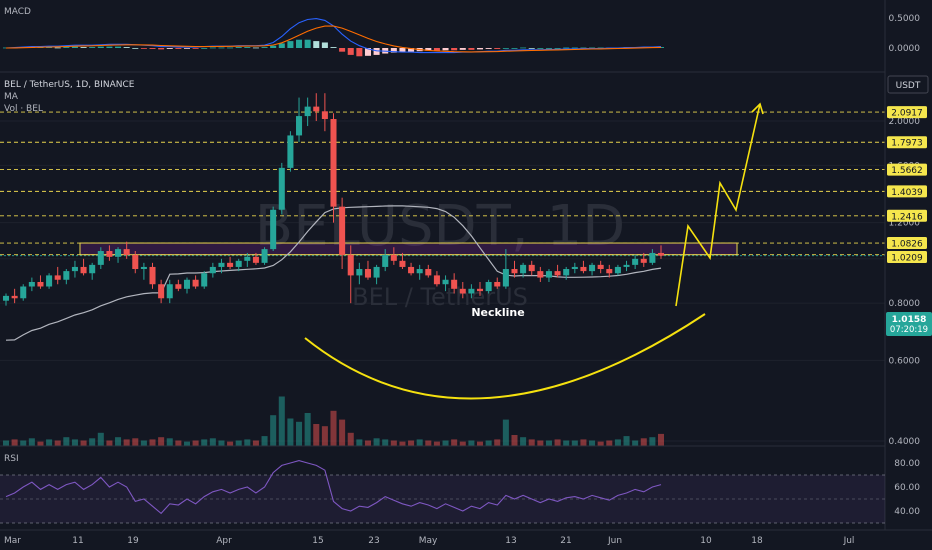 This screenshot has height=550, width=932. I want to click on rsi-panel: RSI, so click(442, 489).